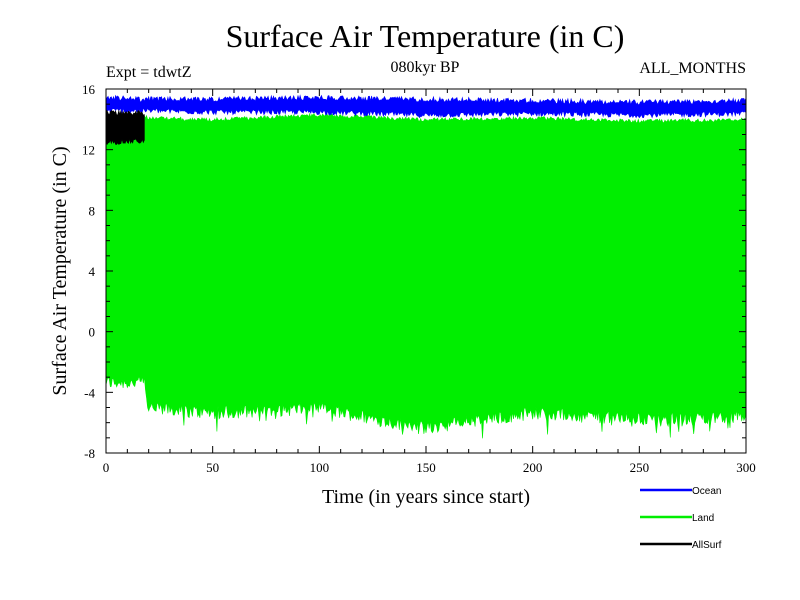 This screenshot has width=800, height=600. I want to click on x-tick-label: 0, so click(106, 467).